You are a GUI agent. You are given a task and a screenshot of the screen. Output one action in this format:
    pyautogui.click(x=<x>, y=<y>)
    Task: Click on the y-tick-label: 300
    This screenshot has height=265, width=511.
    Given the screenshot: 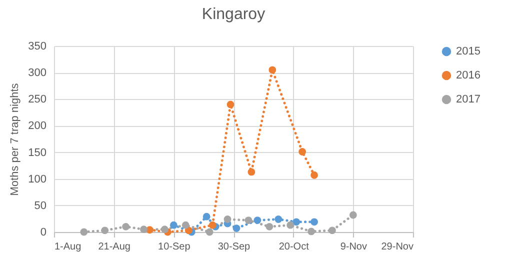 What is the action you would take?
    pyautogui.click(x=37, y=73)
    